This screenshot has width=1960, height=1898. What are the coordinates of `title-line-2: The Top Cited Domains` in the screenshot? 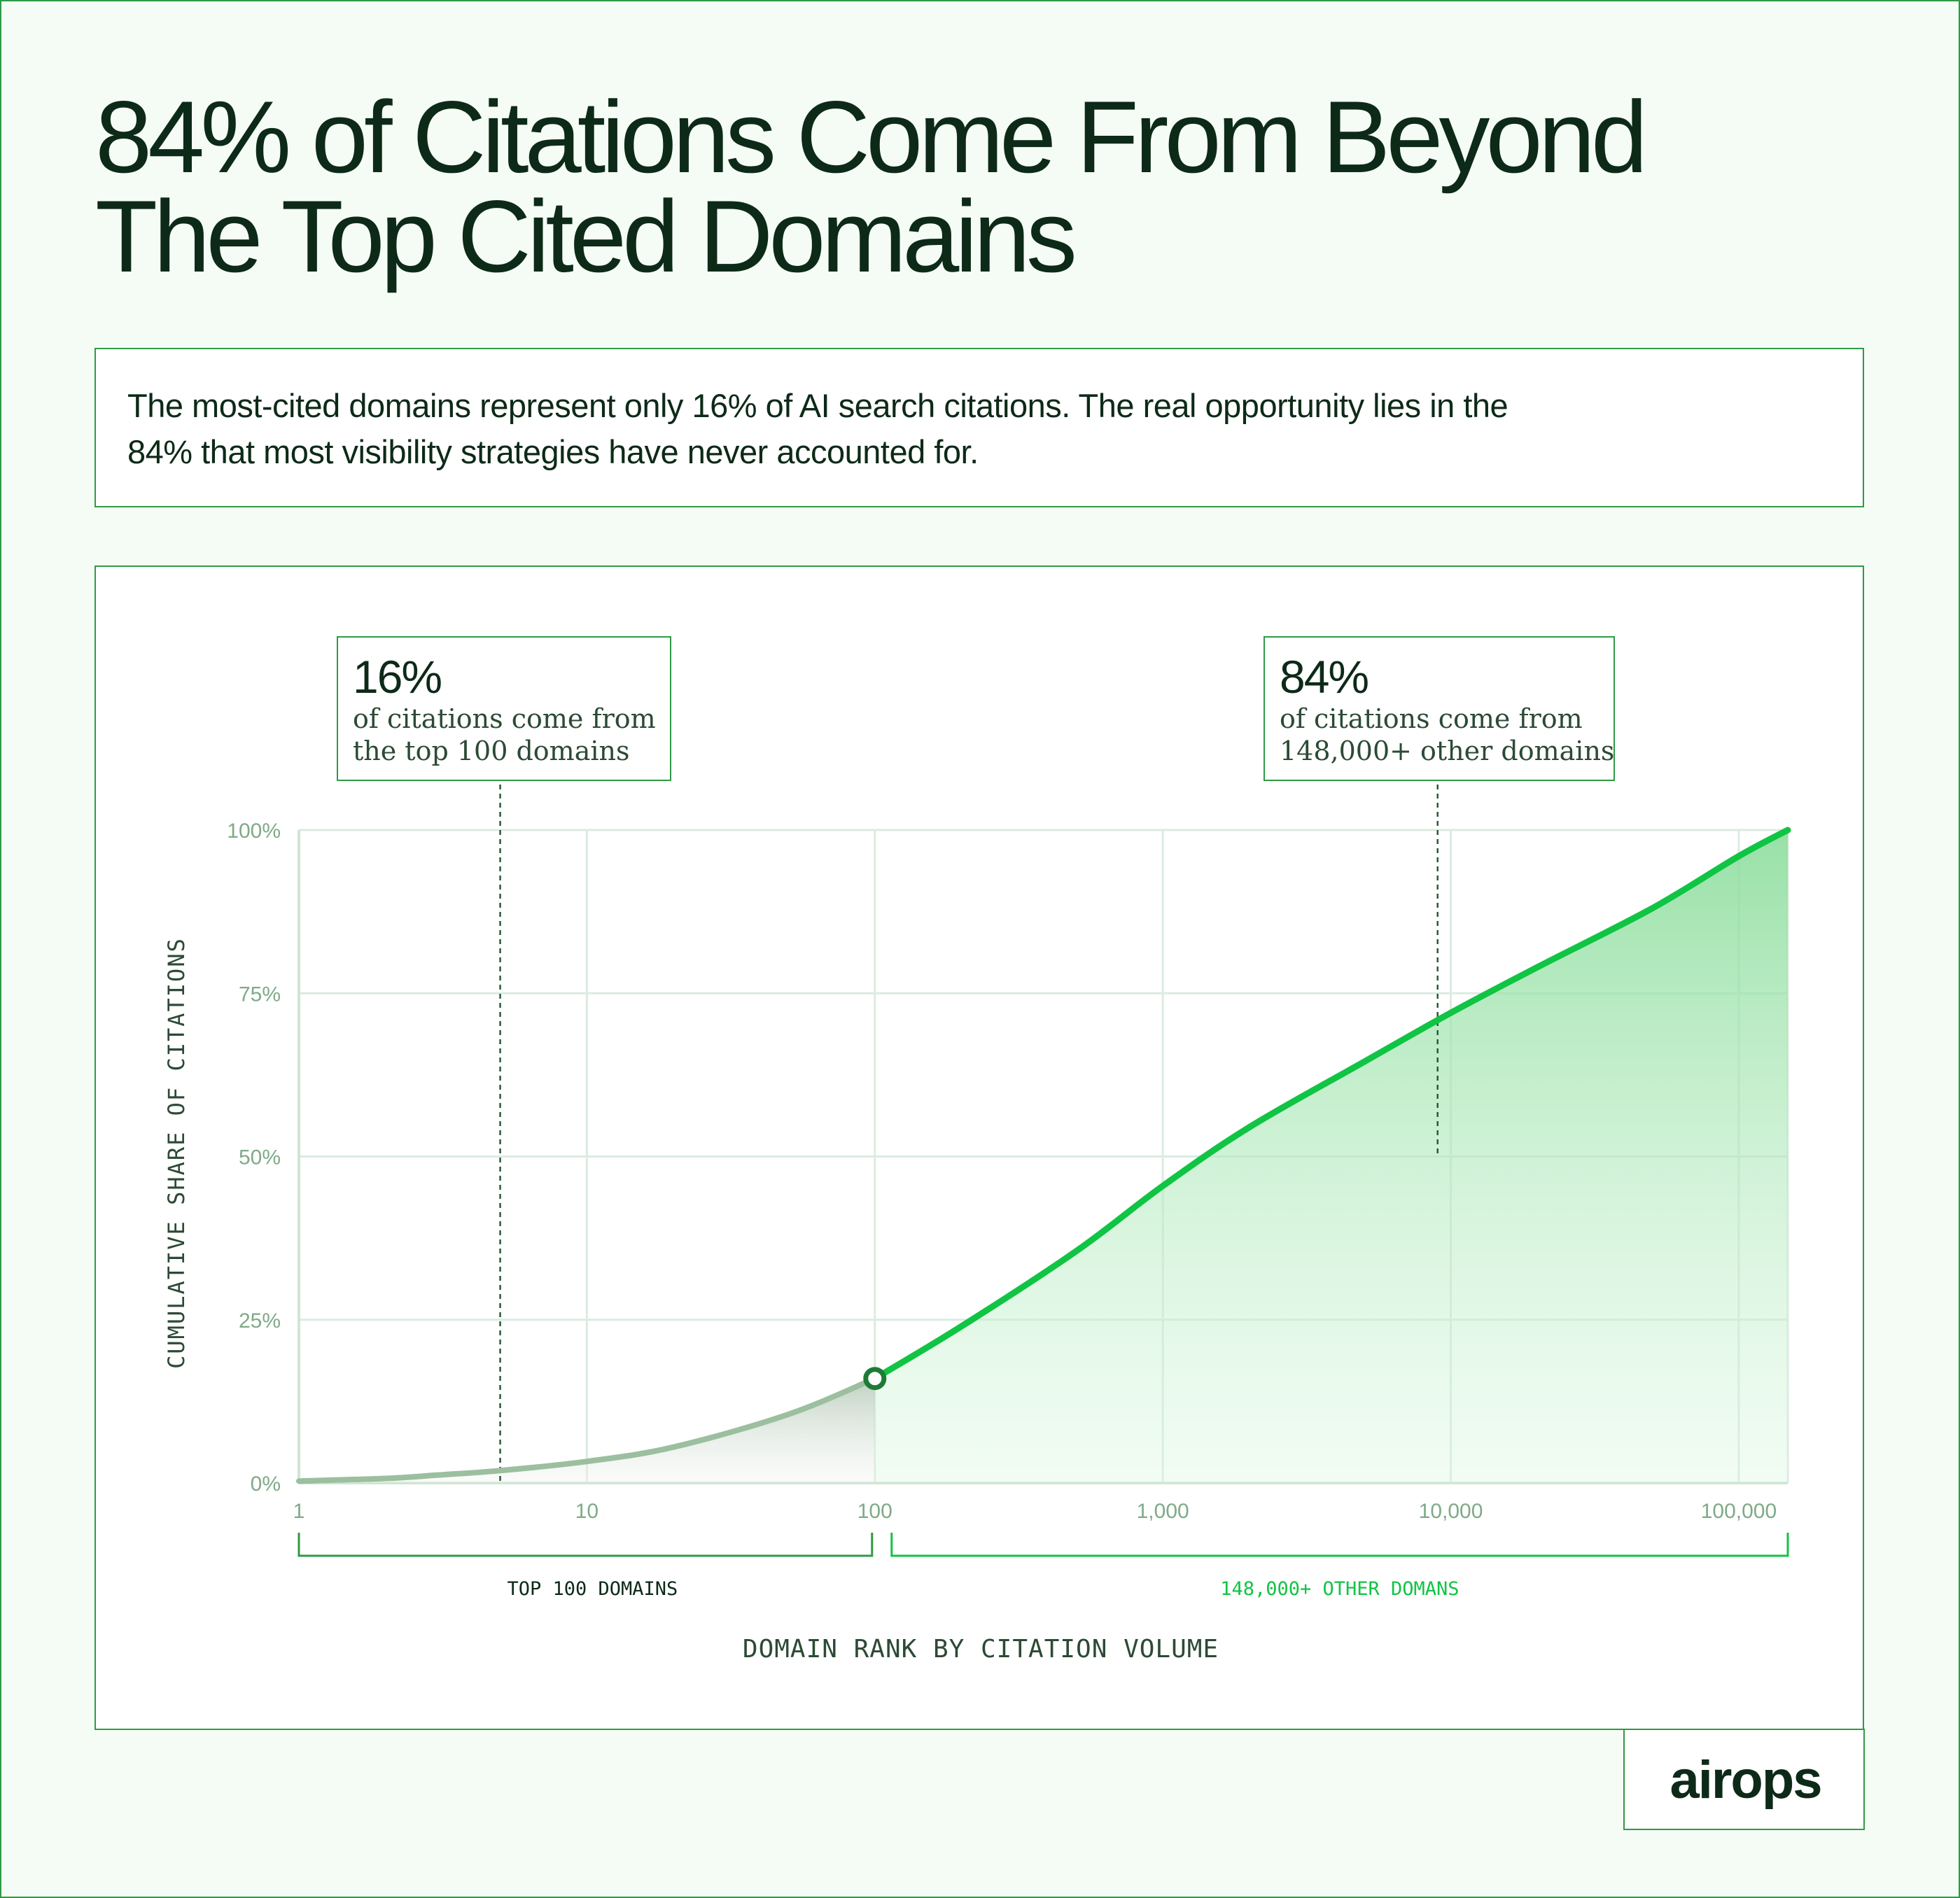 It's located at (586, 236).